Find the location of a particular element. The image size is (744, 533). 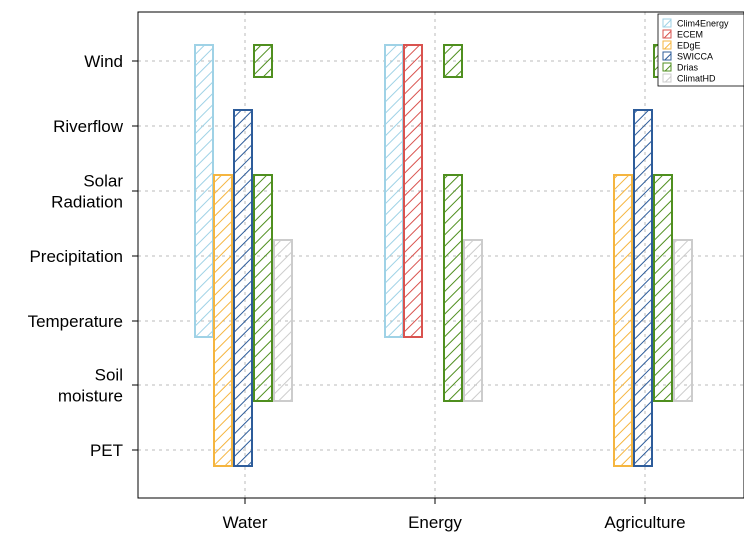

bar-clim4energy-water is located at coordinates (204, 191).